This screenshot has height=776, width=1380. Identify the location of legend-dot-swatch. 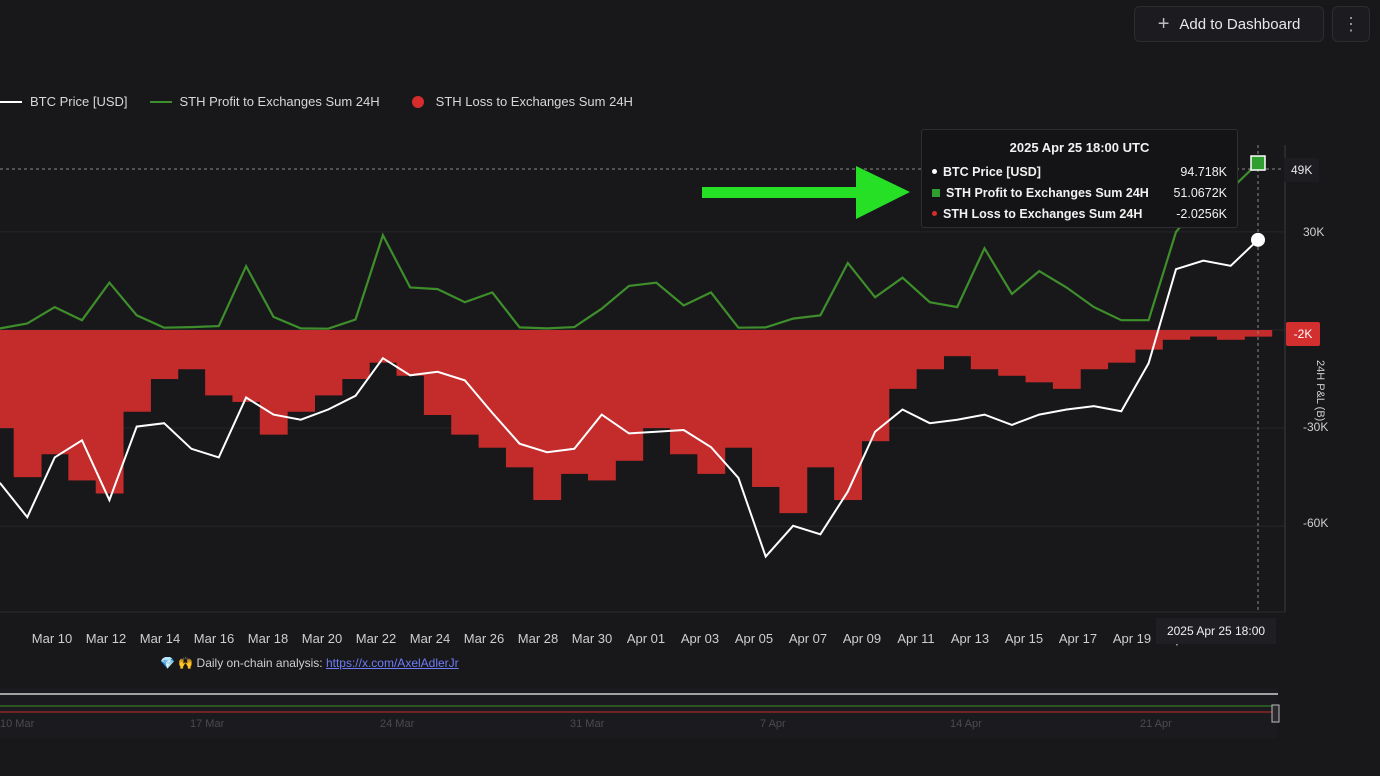
(417, 101).